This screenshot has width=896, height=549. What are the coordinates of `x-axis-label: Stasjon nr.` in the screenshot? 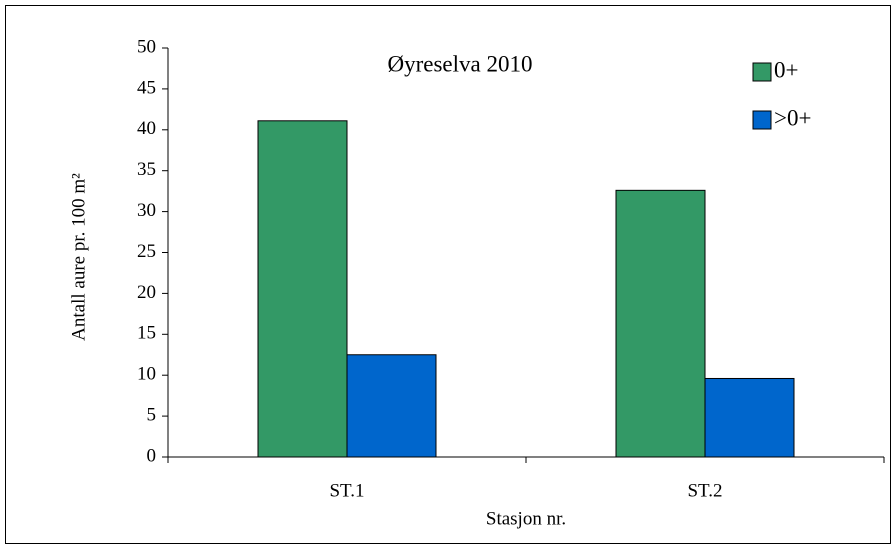 It's located at (526, 518).